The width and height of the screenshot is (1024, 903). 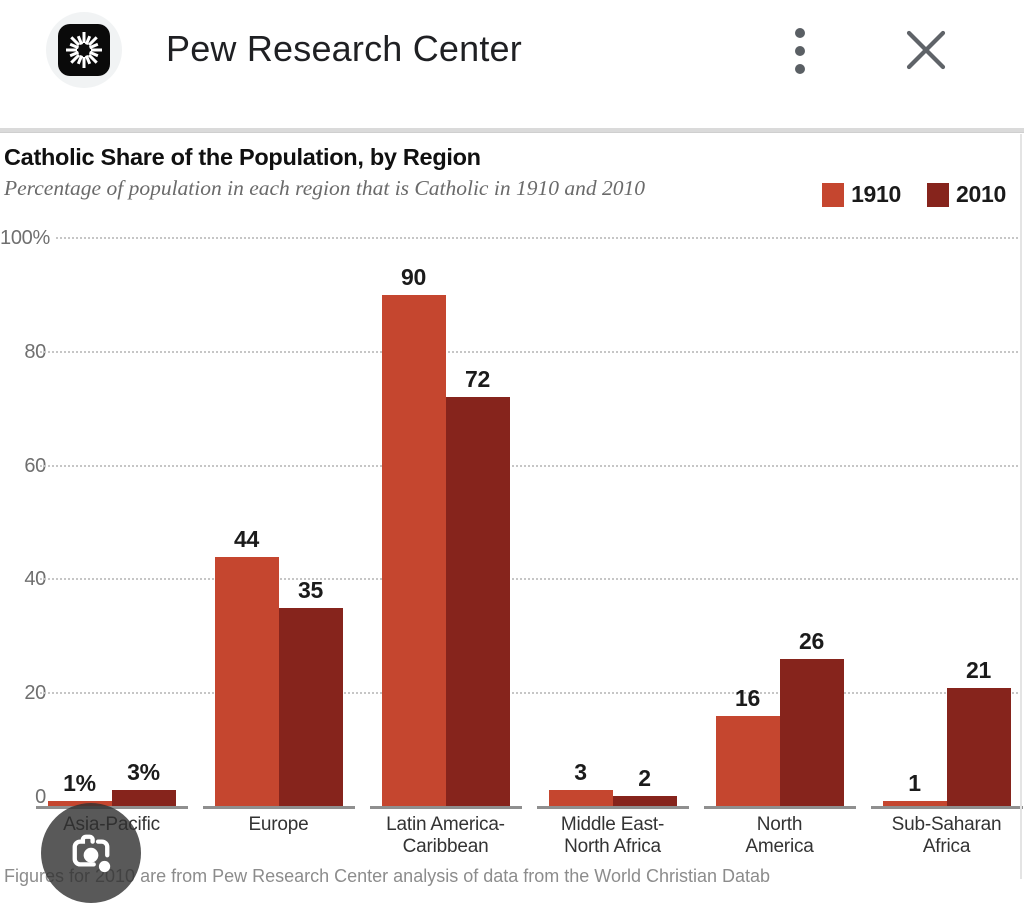 What do you see at coordinates (512, 130) in the screenshot?
I see `header-divider` at bounding box center [512, 130].